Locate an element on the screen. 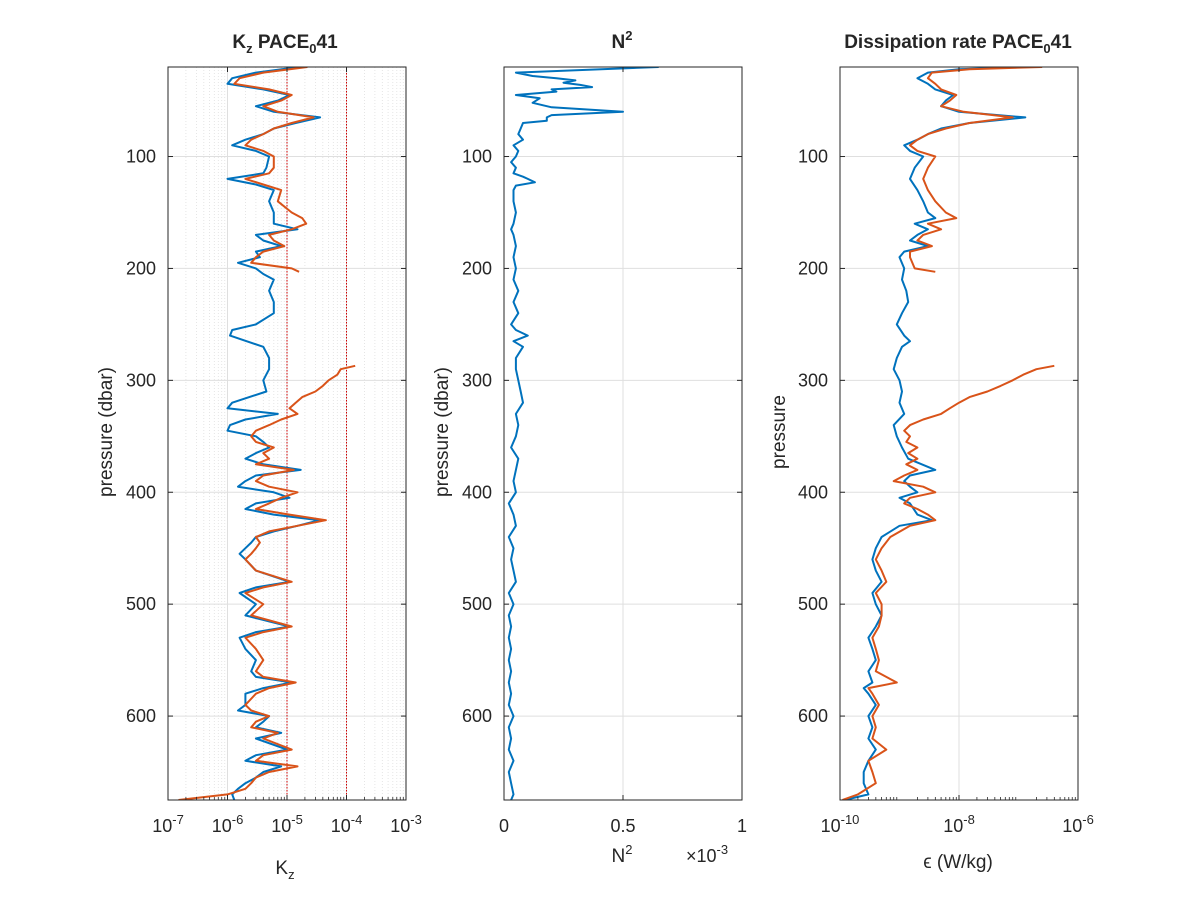 Image resolution: width=1200 pixels, height=900 pixels. n2-y-tick-label: 500 is located at coordinates (477, 604).